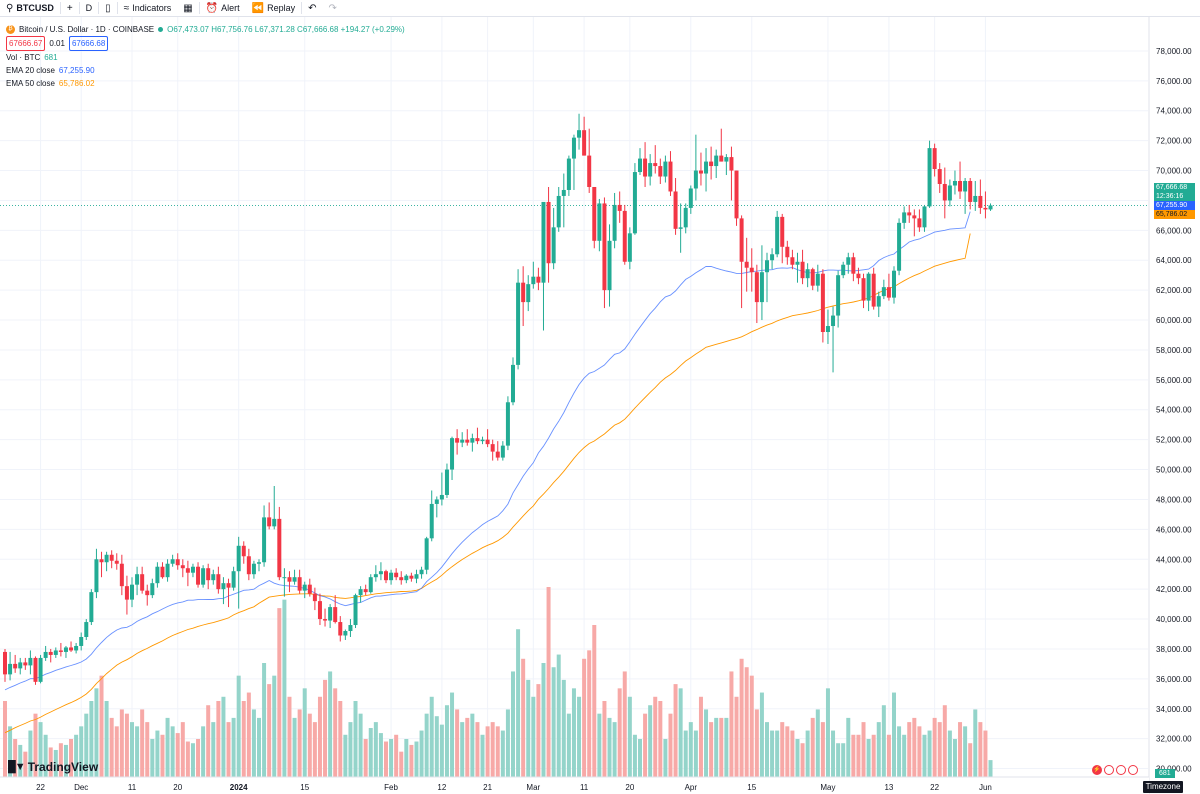 Image resolution: width=1200 pixels, height=794 pixels. I want to click on indicators-button: ≈ Indicators, so click(148, 8).